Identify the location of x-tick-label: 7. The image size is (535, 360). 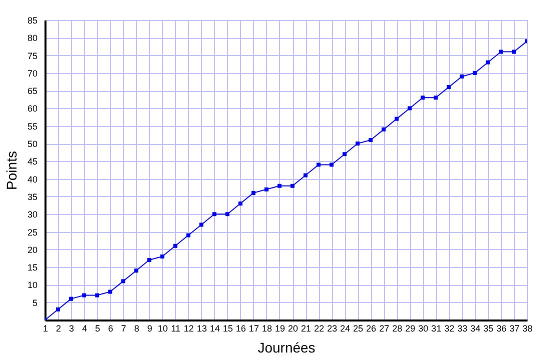
(123, 329).